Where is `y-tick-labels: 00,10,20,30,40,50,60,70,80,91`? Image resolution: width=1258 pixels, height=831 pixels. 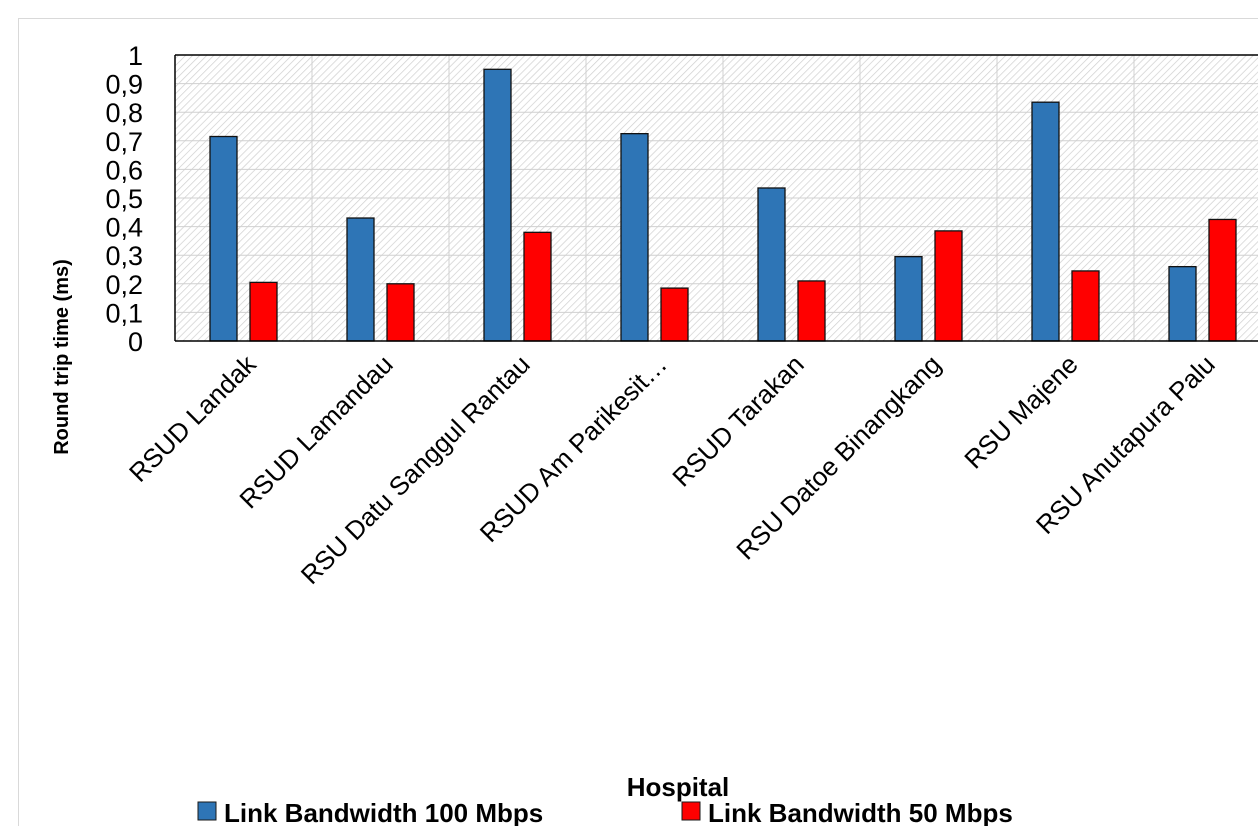
y-tick-labels: 00,10,20,30,40,50,60,70,80,91 is located at coordinates (124, 199).